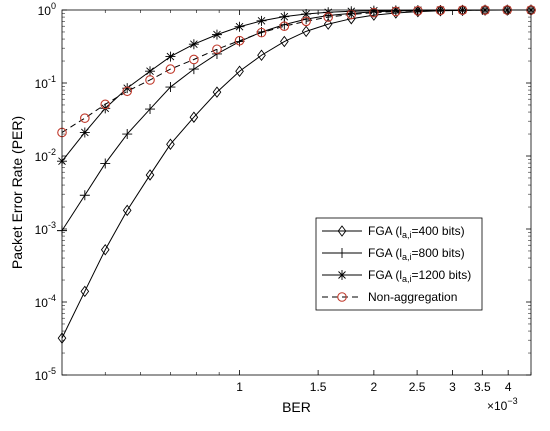 The image size is (550, 431). Describe the element at coordinates (17, 192) in the screenshot. I see `y-axis-label: Packet Error Rate (PER)` at that location.